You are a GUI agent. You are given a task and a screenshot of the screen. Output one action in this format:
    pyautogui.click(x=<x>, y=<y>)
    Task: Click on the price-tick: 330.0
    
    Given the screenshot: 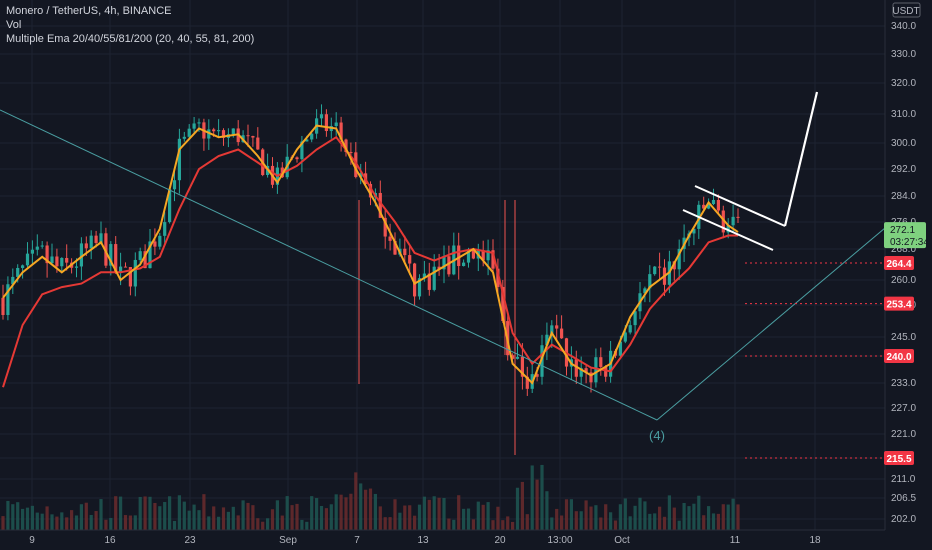 What is the action you would take?
    pyautogui.click(x=903, y=54)
    